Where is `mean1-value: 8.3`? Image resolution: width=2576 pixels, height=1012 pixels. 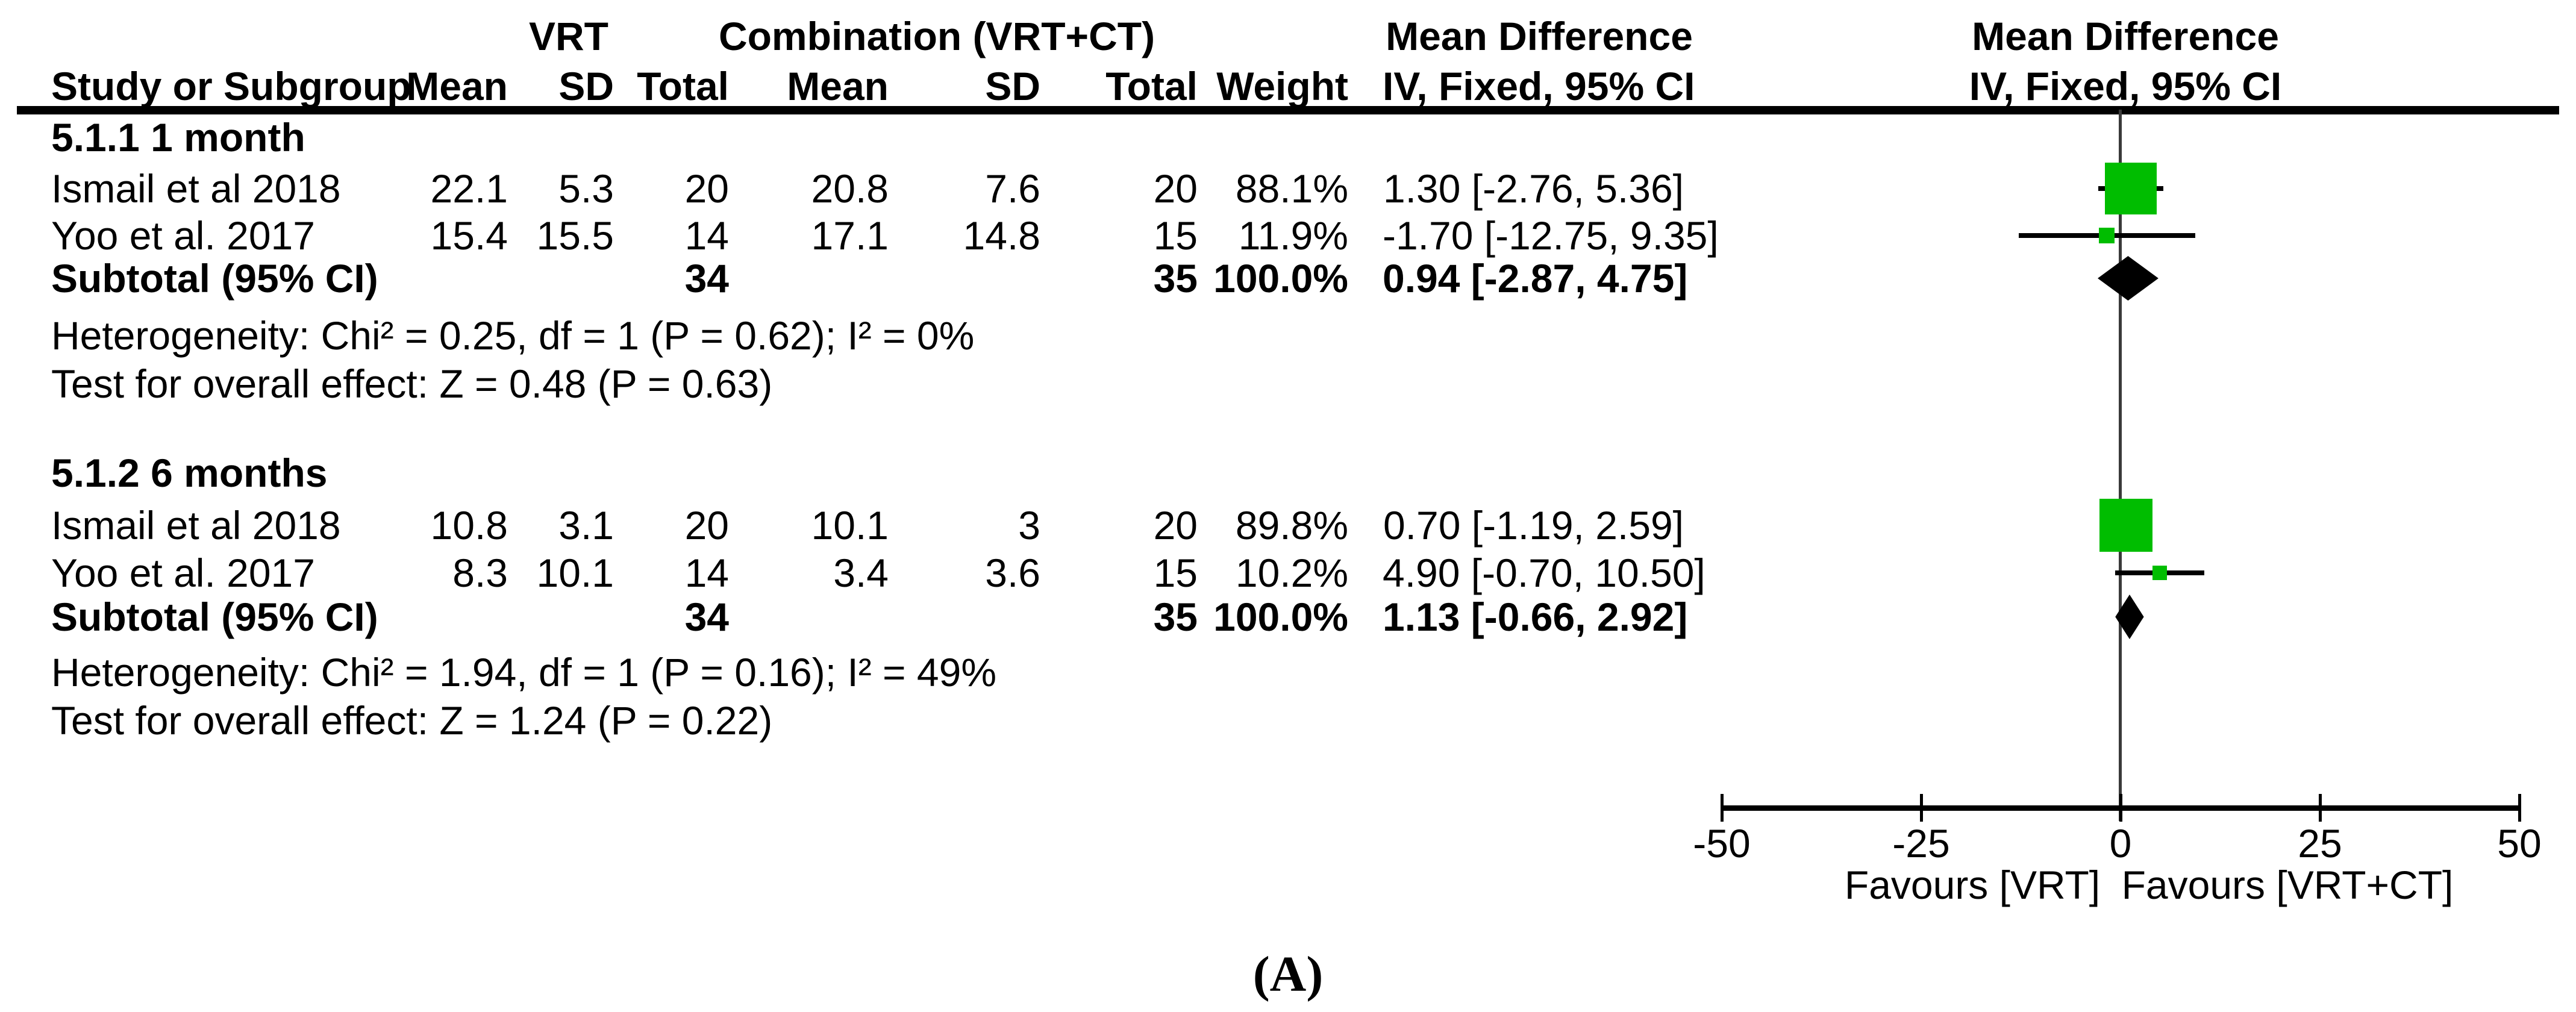
mean1-value: 8.3 is located at coordinates (480, 573).